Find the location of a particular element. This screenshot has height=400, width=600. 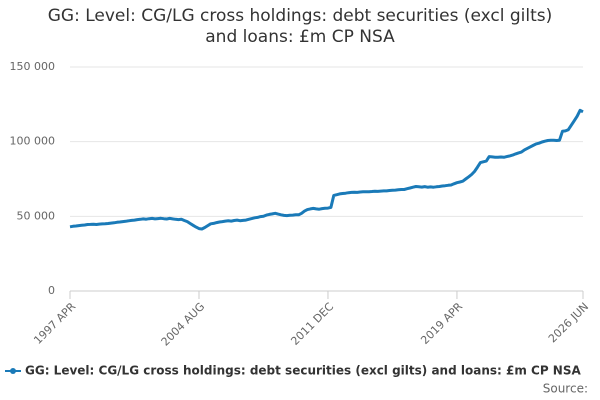

x-tick-label: 2026 JUN is located at coordinates (568, 322).